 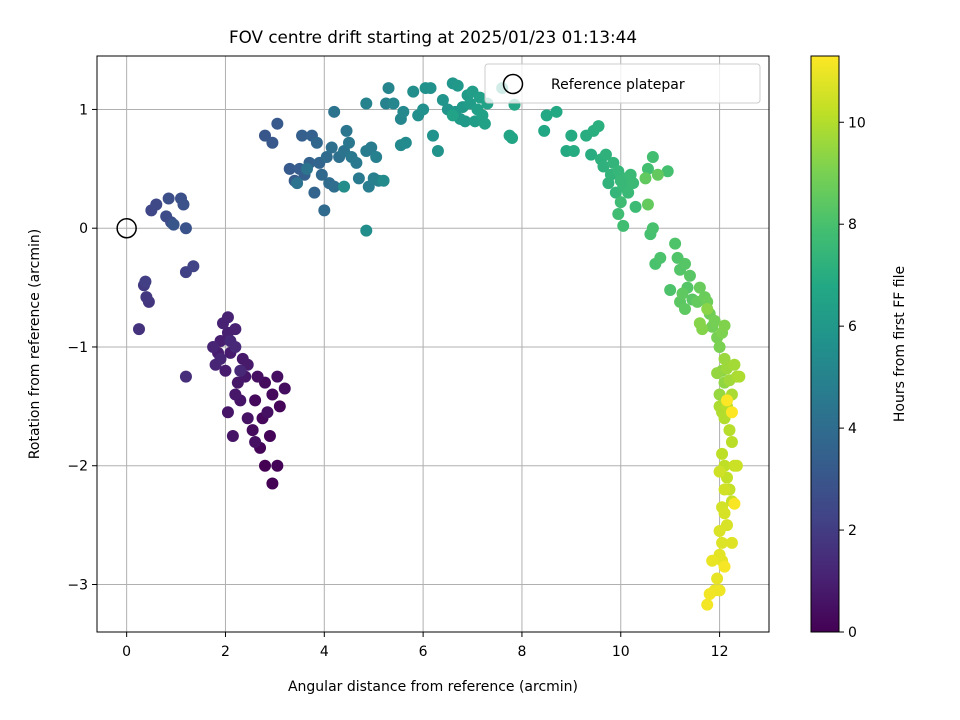 What do you see at coordinates (618, 85) in the screenshot?
I see `legend-label: Reference platepar` at bounding box center [618, 85].